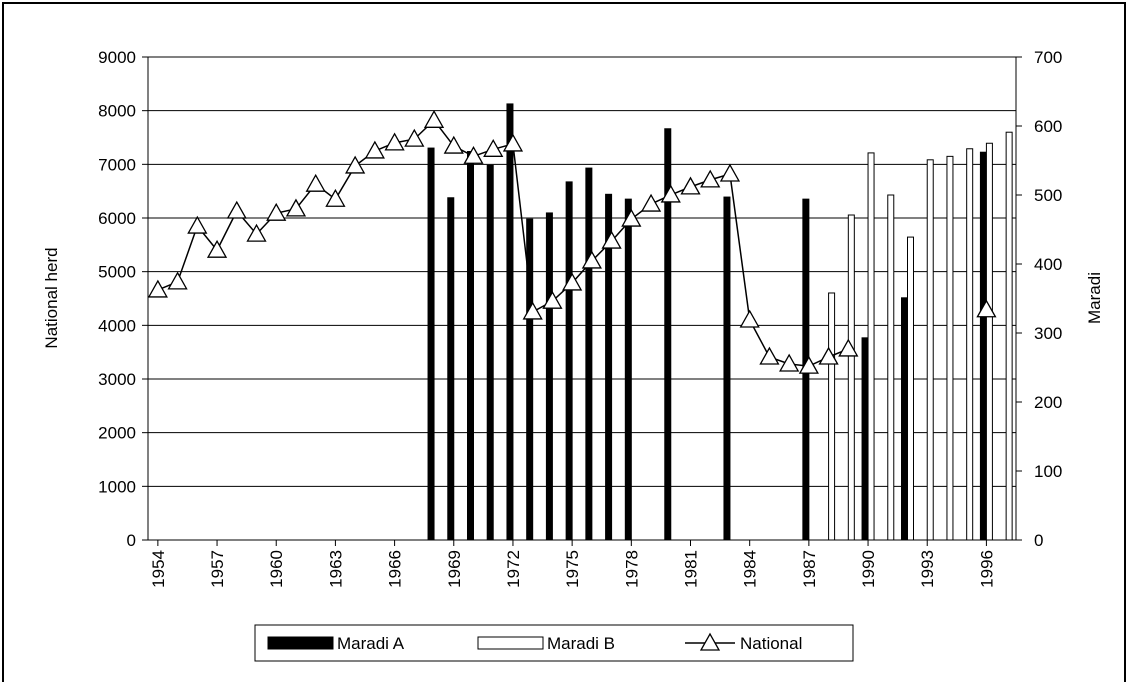  Describe the element at coordinates (1048, 57) in the screenshot. I see `y2-tick-label: 700` at that location.